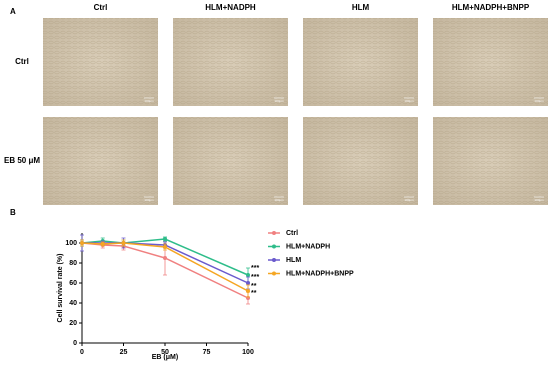 This screenshot has height=368, width=550. Describe the element at coordinates (60, 288) in the screenshot. I see `y-axis-label: Cell survival rate (%)` at that location.